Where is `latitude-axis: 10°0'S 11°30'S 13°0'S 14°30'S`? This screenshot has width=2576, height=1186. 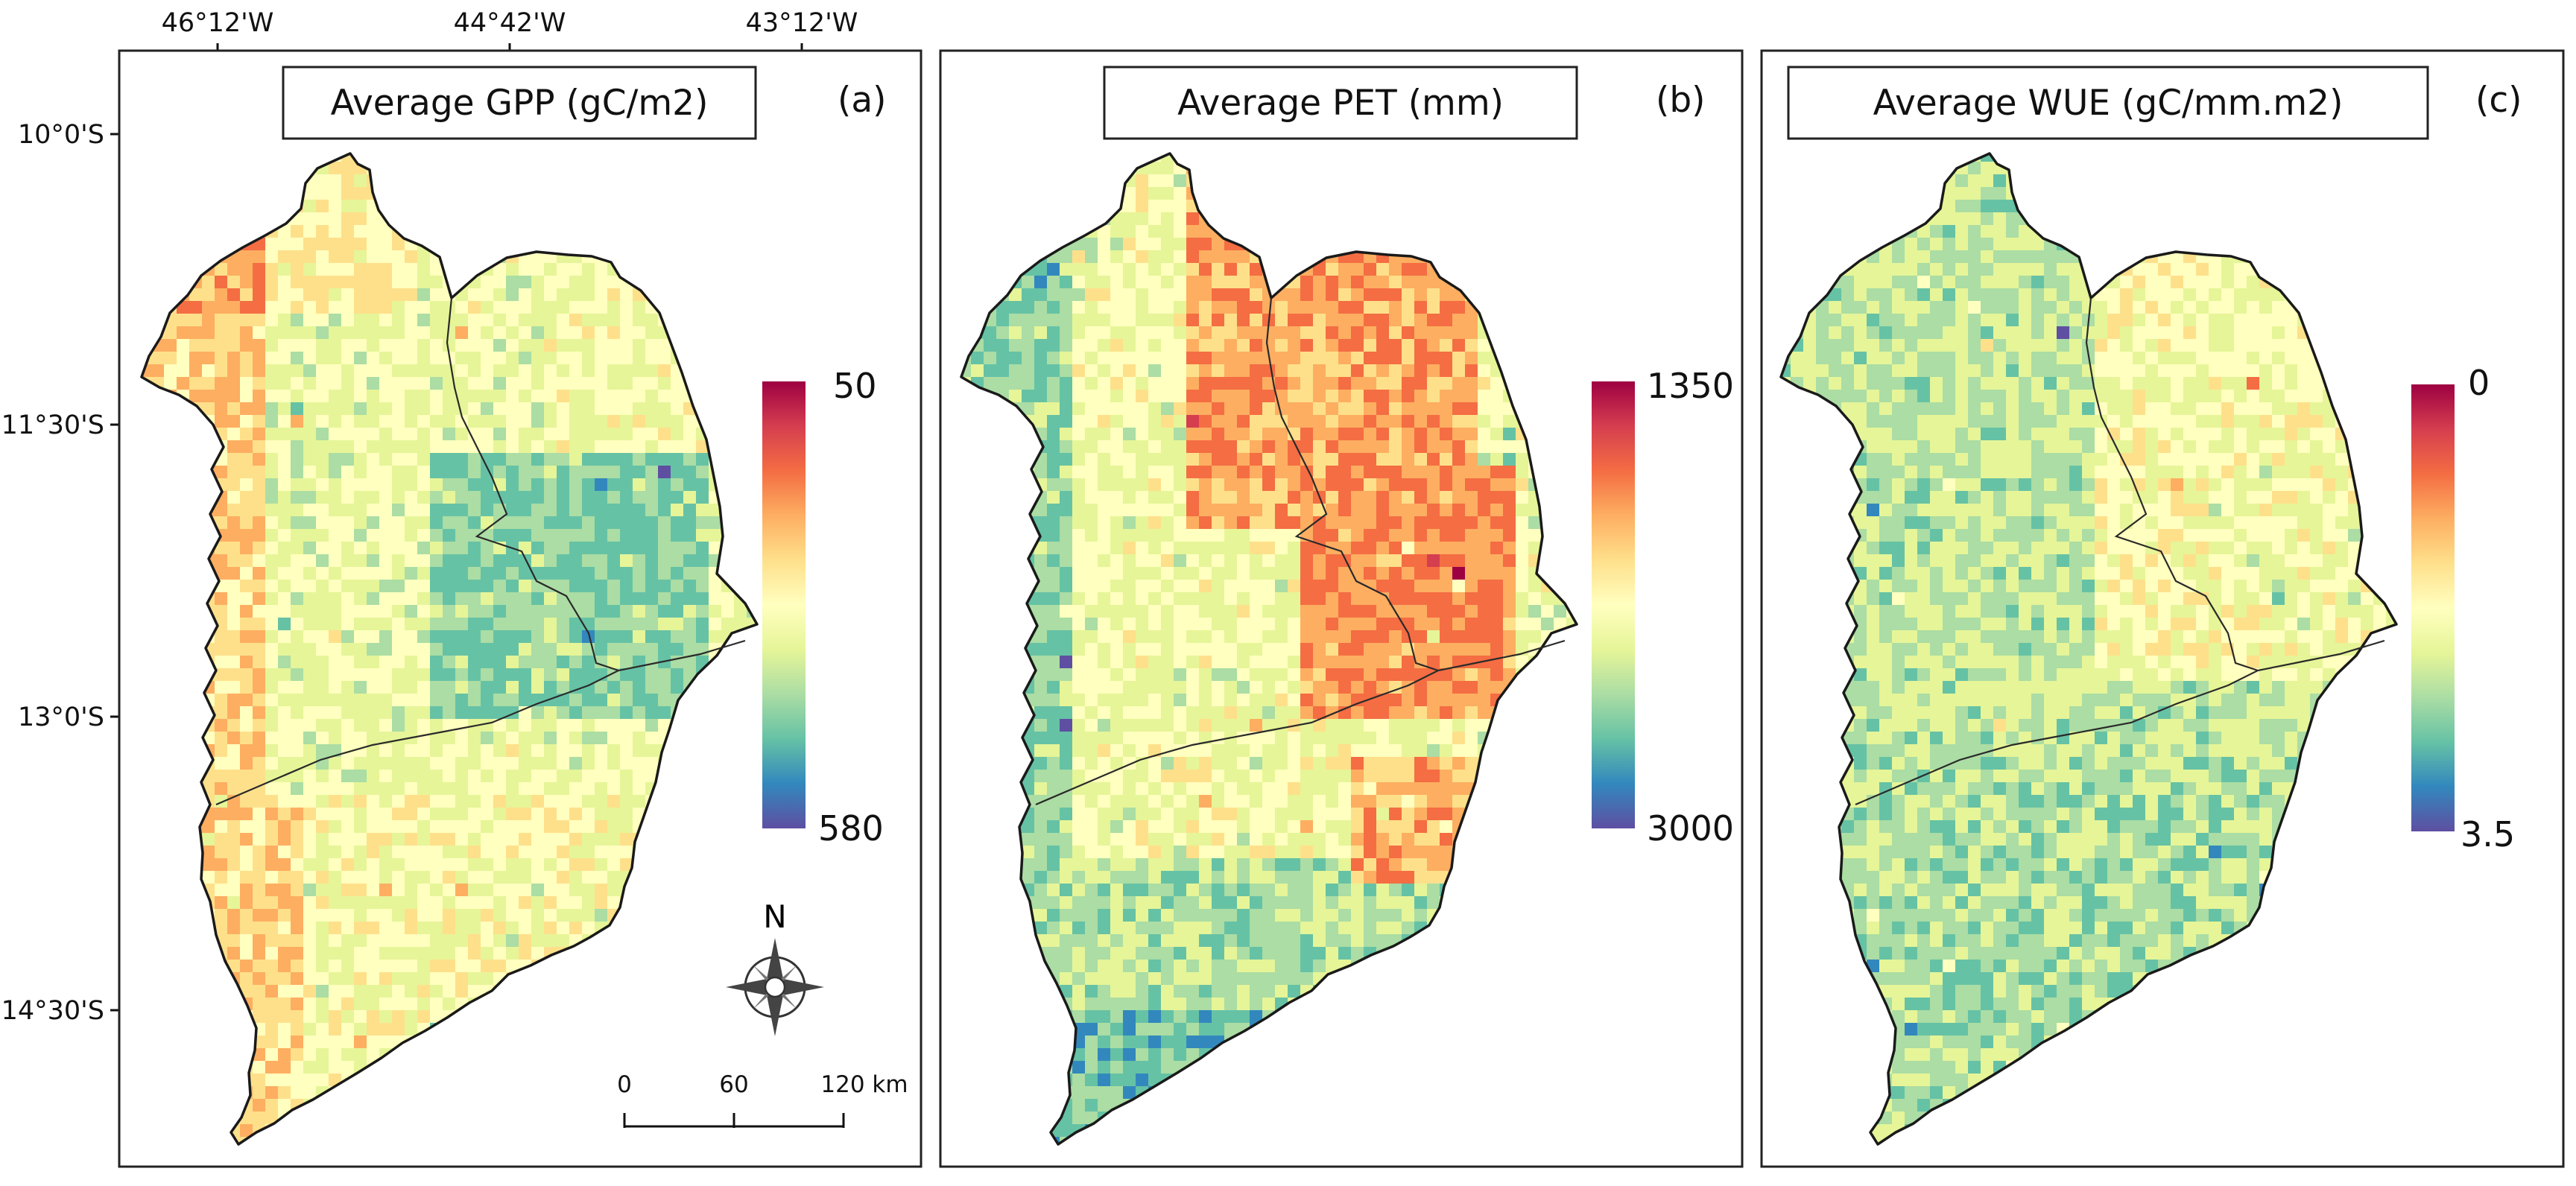 latitude-axis: 10°0'S 11°30'S 13°0'S 14°30'S is located at coordinates (61, 573).